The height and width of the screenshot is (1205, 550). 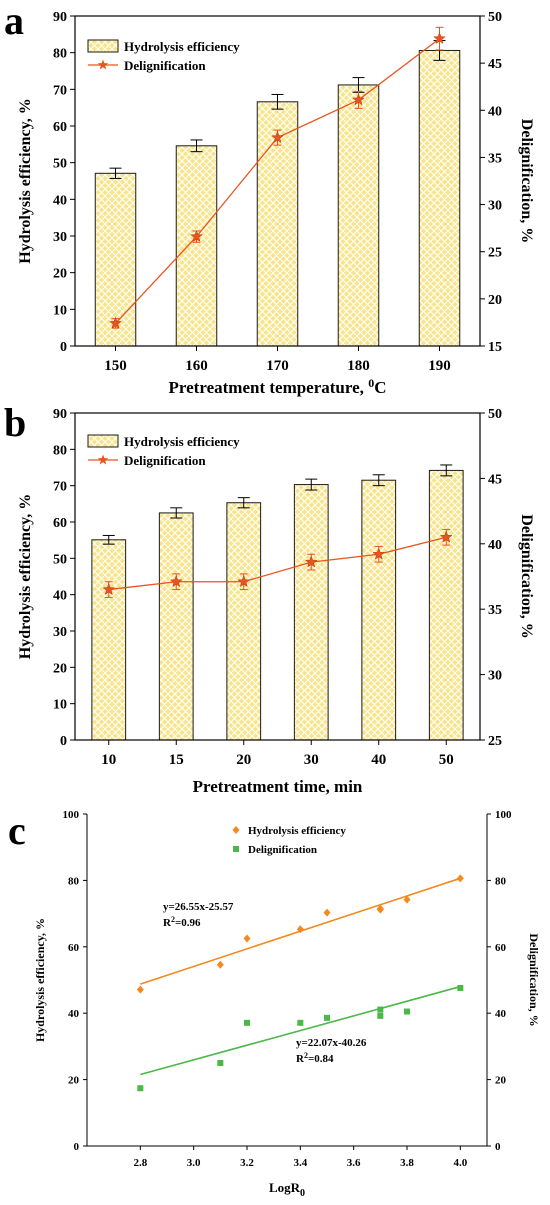 What do you see at coordinates (25, 576) in the screenshot?
I see `y-axis-title: Hydrolysis efficiency, %` at bounding box center [25, 576].